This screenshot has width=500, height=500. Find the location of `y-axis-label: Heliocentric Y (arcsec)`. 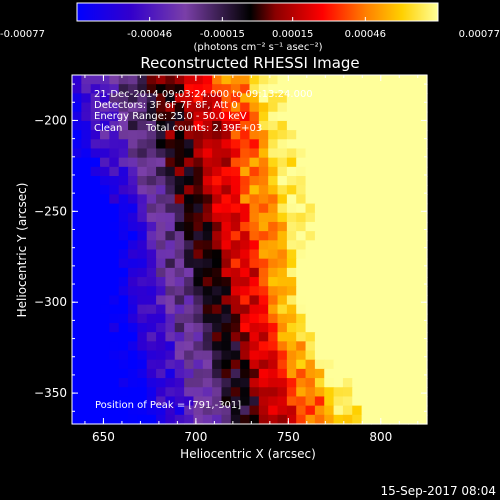

y-axis-label: Heliocentric Y (arcsec) is located at coordinates (22, 250).